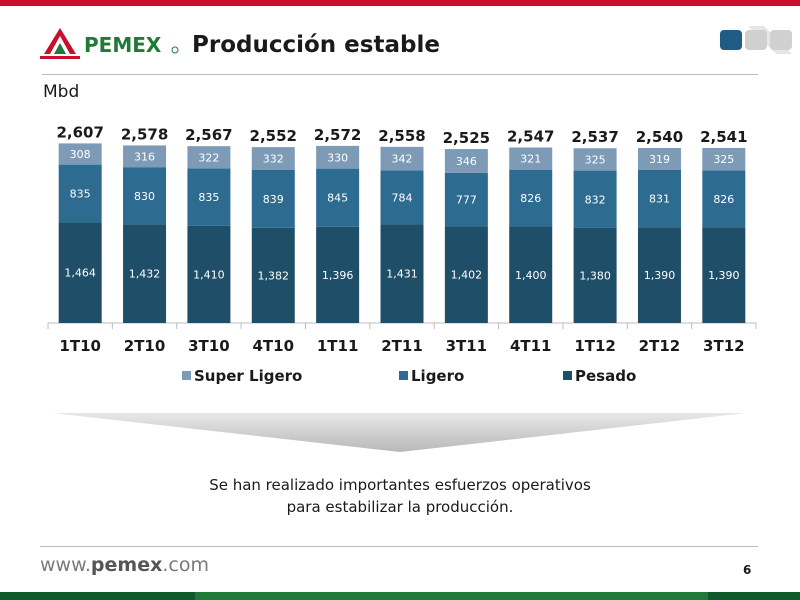 This screenshot has width=800, height=600. I want to click on total-label: 2,572, so click(337, 135).